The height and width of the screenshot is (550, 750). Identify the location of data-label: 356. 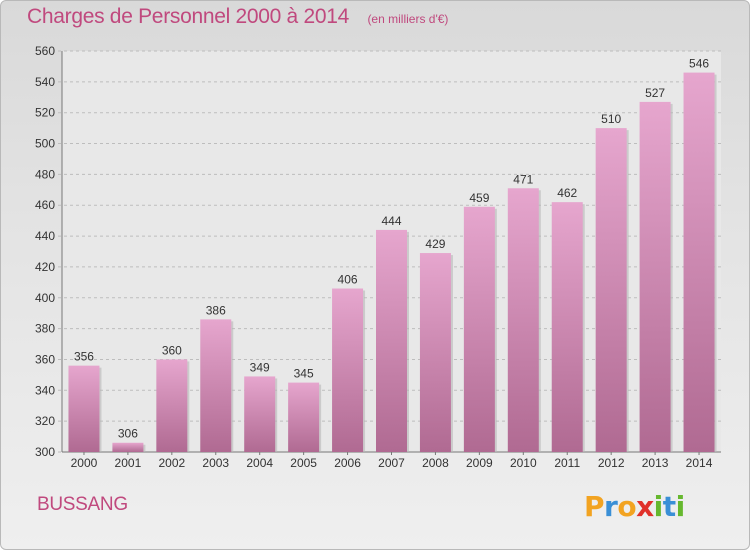
(84, 357).